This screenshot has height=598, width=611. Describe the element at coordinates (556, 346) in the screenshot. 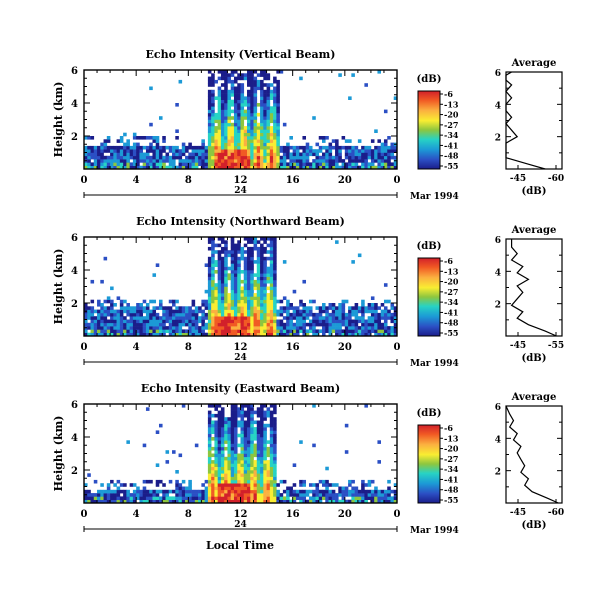

I see `average-x-tick-label: -55` at that location.